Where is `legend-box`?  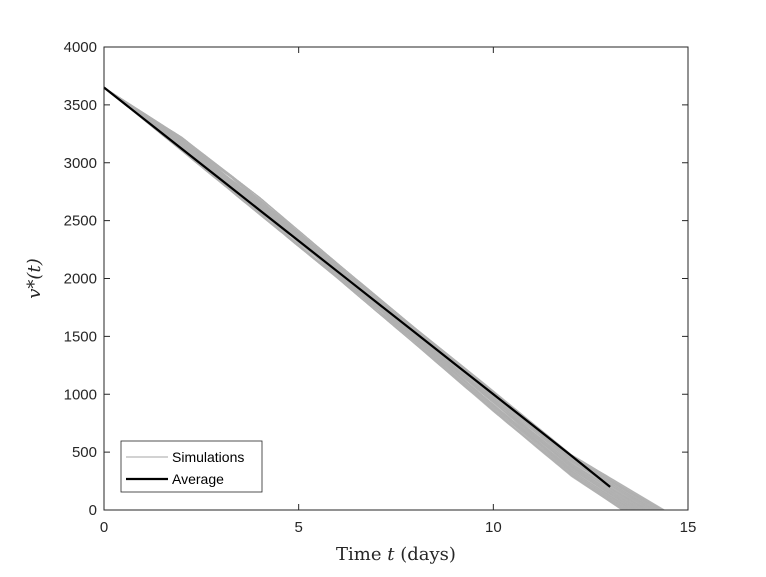
legend-box is located at coordinates (191, 466).